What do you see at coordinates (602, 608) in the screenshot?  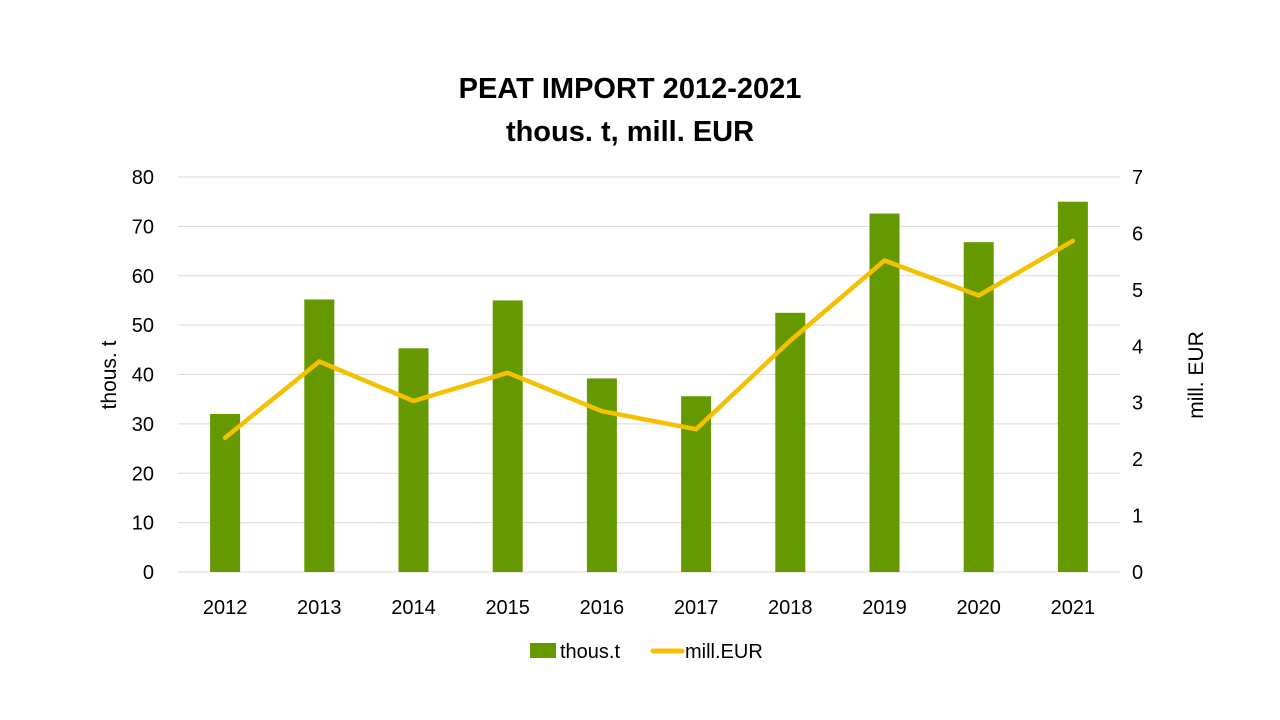 I see `x-tick-label: 2016` at bounding box center [602, 608].